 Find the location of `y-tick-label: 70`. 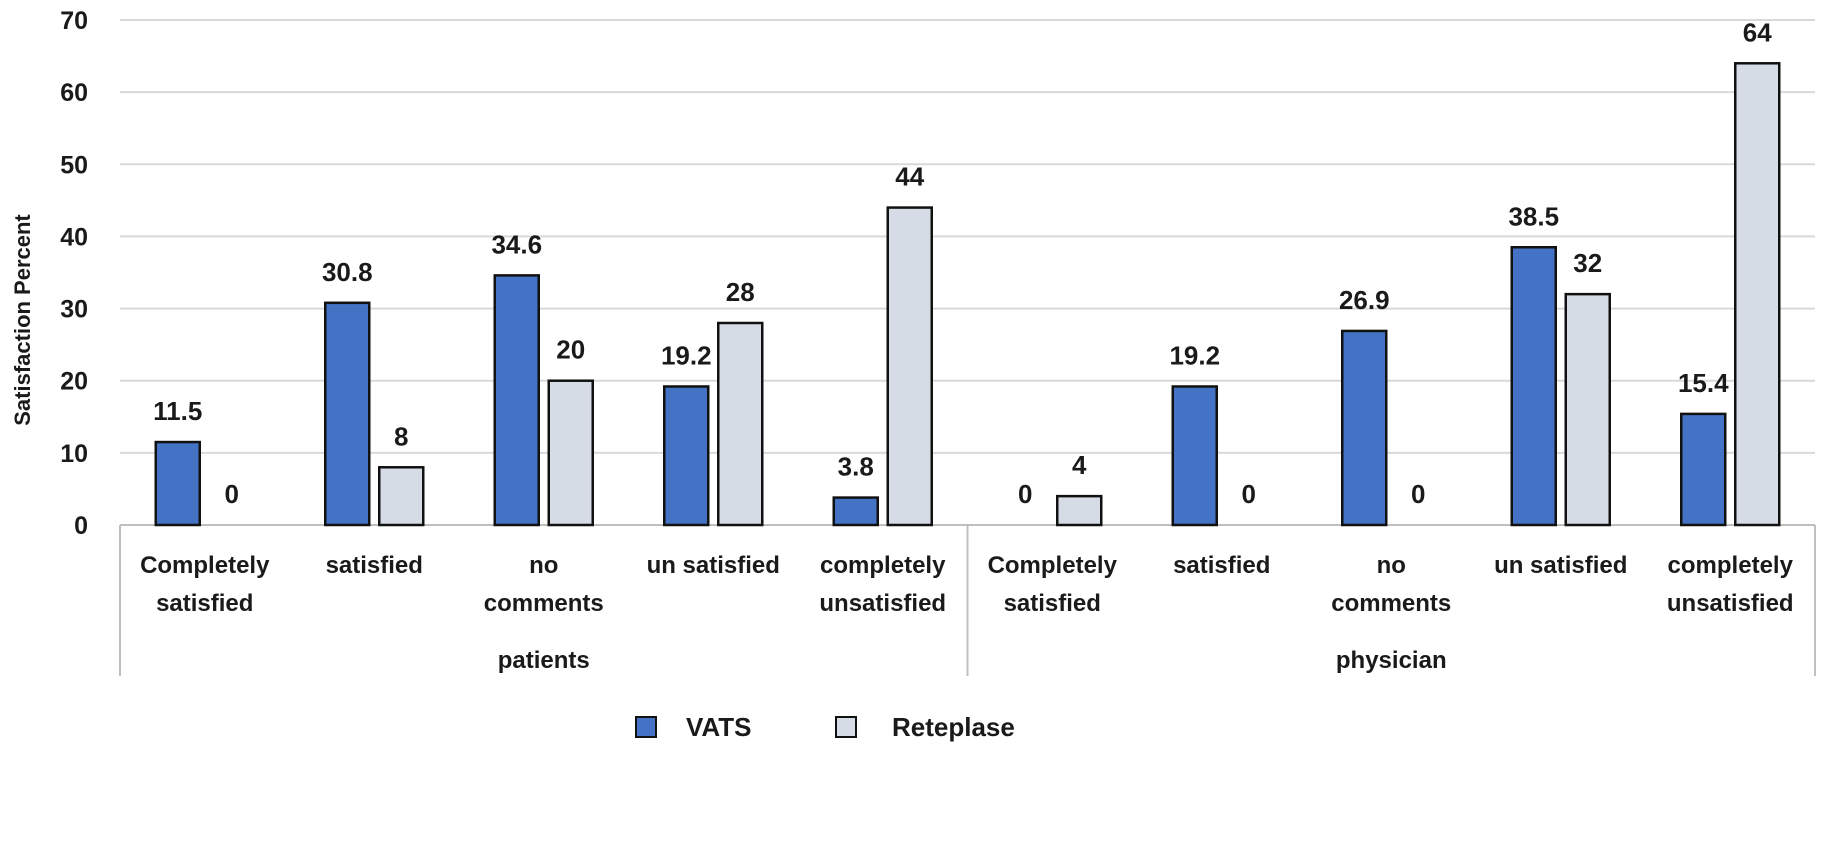

y-tick-label: 70 is located at coordinates (74, 21).